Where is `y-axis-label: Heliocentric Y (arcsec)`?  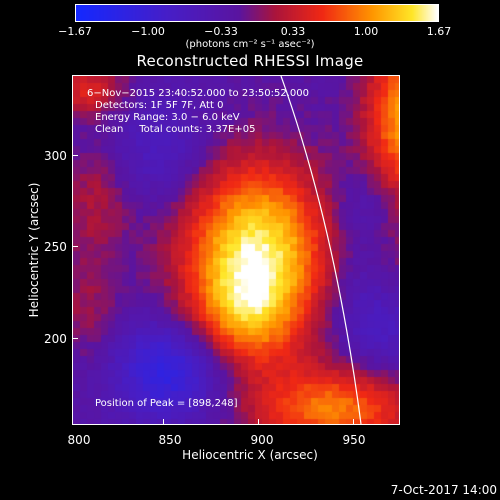
y-axis-label: Heliocentric Y (arcsec) is located at coordinates (34, 250).